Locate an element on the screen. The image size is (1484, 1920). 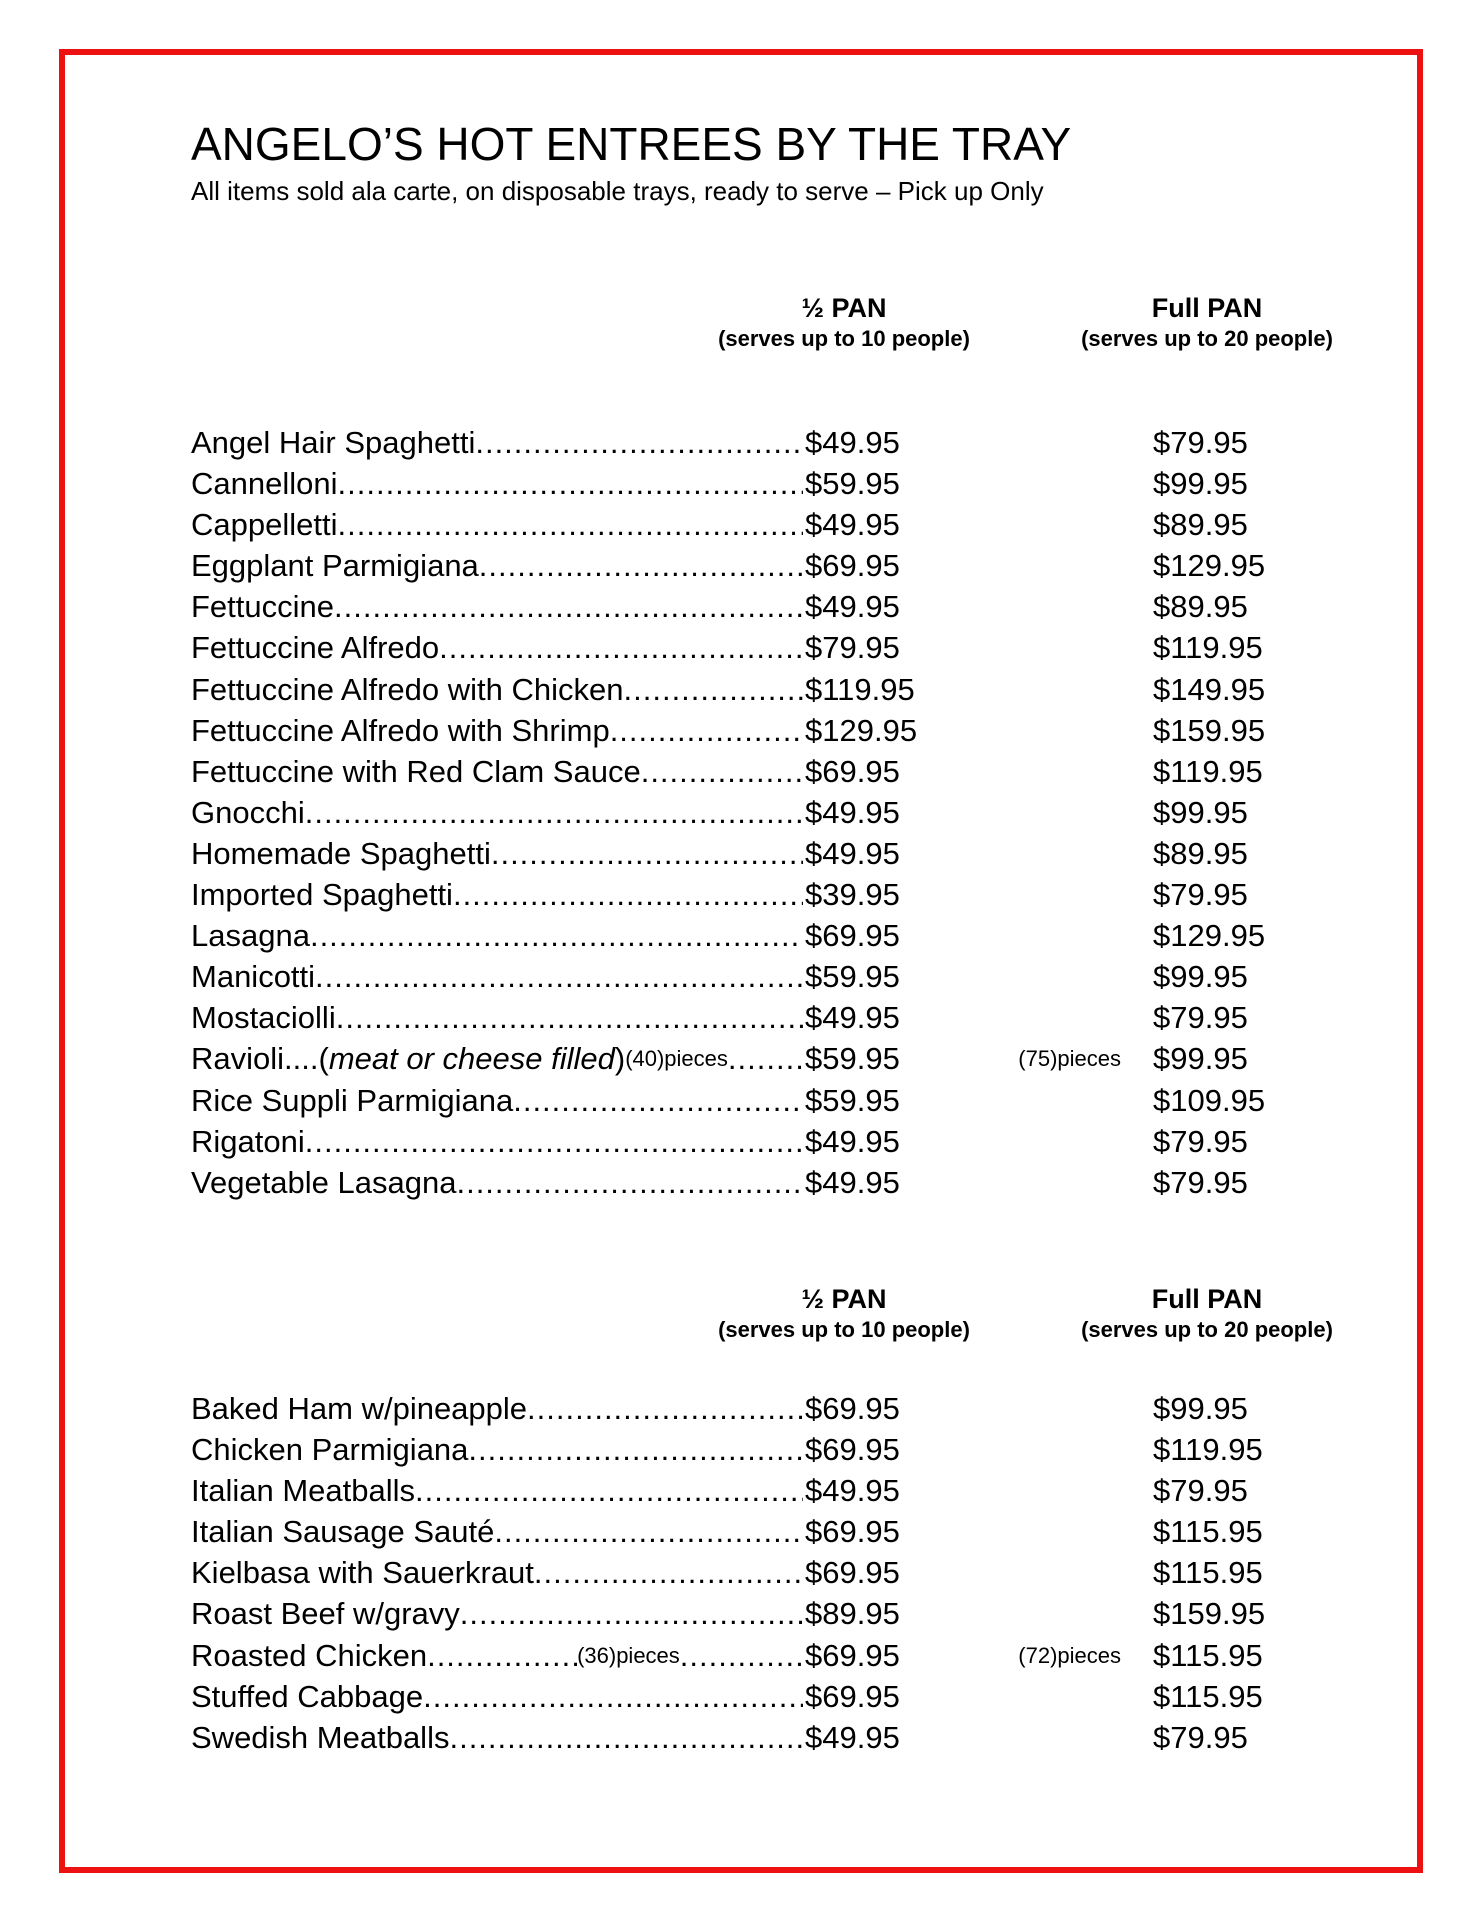
menu-item-row: Rigatoni $49.95 $79.95 is located at coordinates (766, 1141).